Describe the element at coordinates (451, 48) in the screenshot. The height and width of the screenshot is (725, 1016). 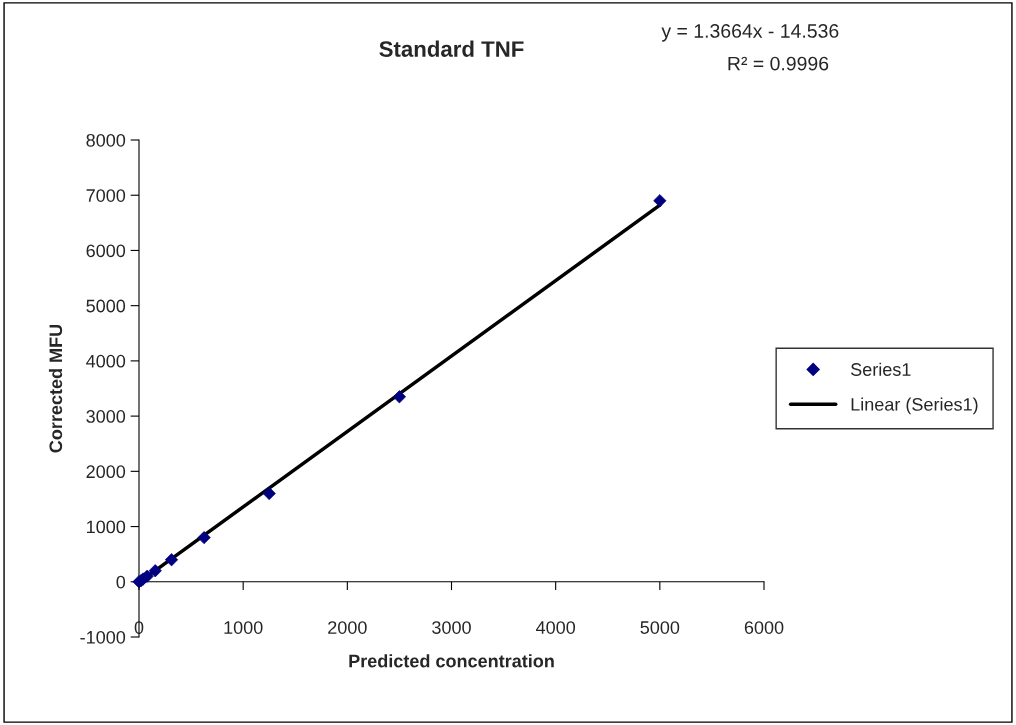
I see `chart-title: Standard TNF` at that location.